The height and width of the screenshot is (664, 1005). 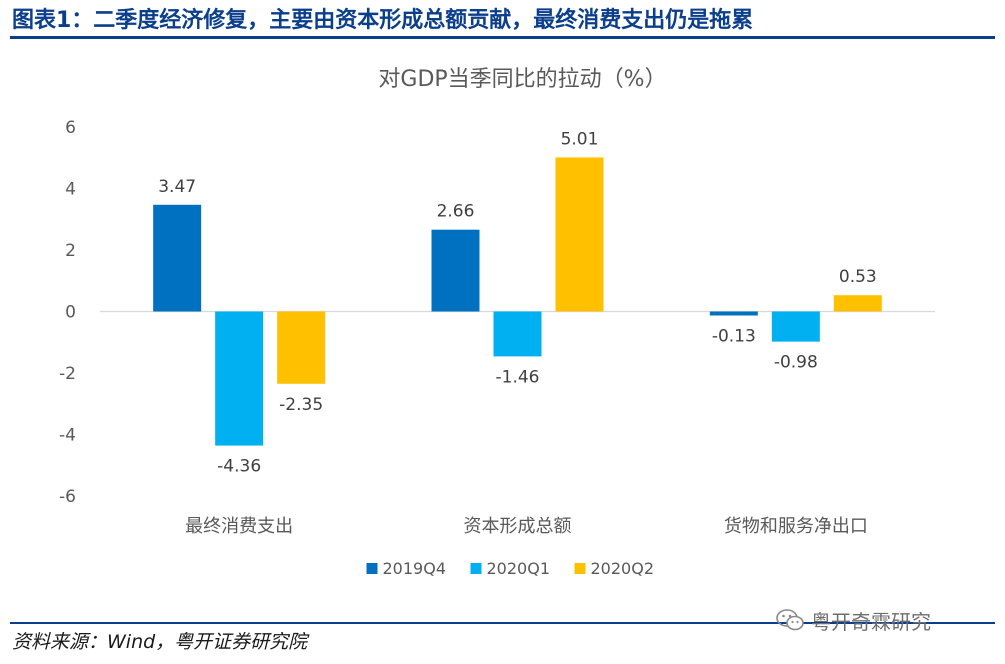 I want to click on data-label: -2.35, so click(x=301, y=405).